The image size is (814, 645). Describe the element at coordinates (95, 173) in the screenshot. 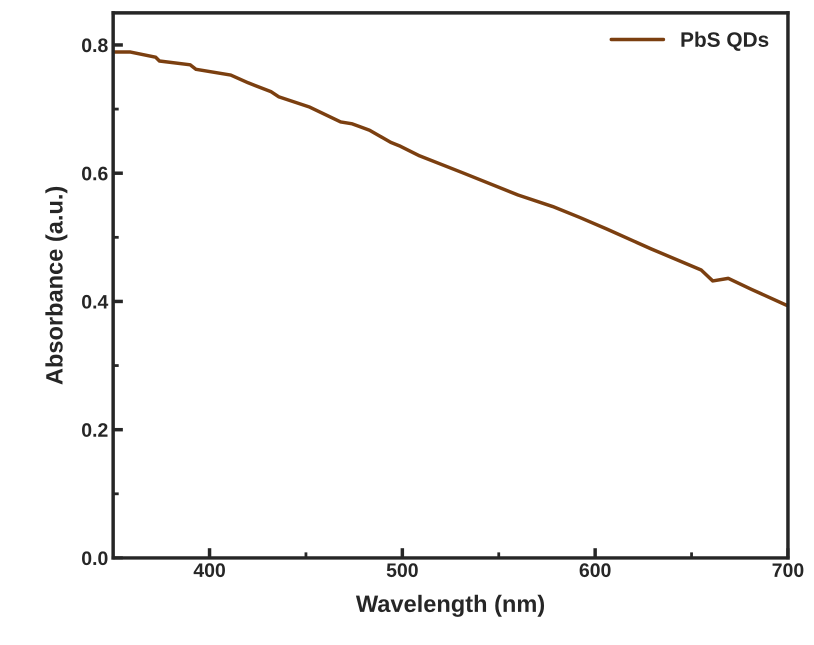

I see `y-tick-label: 0.6` at that location.